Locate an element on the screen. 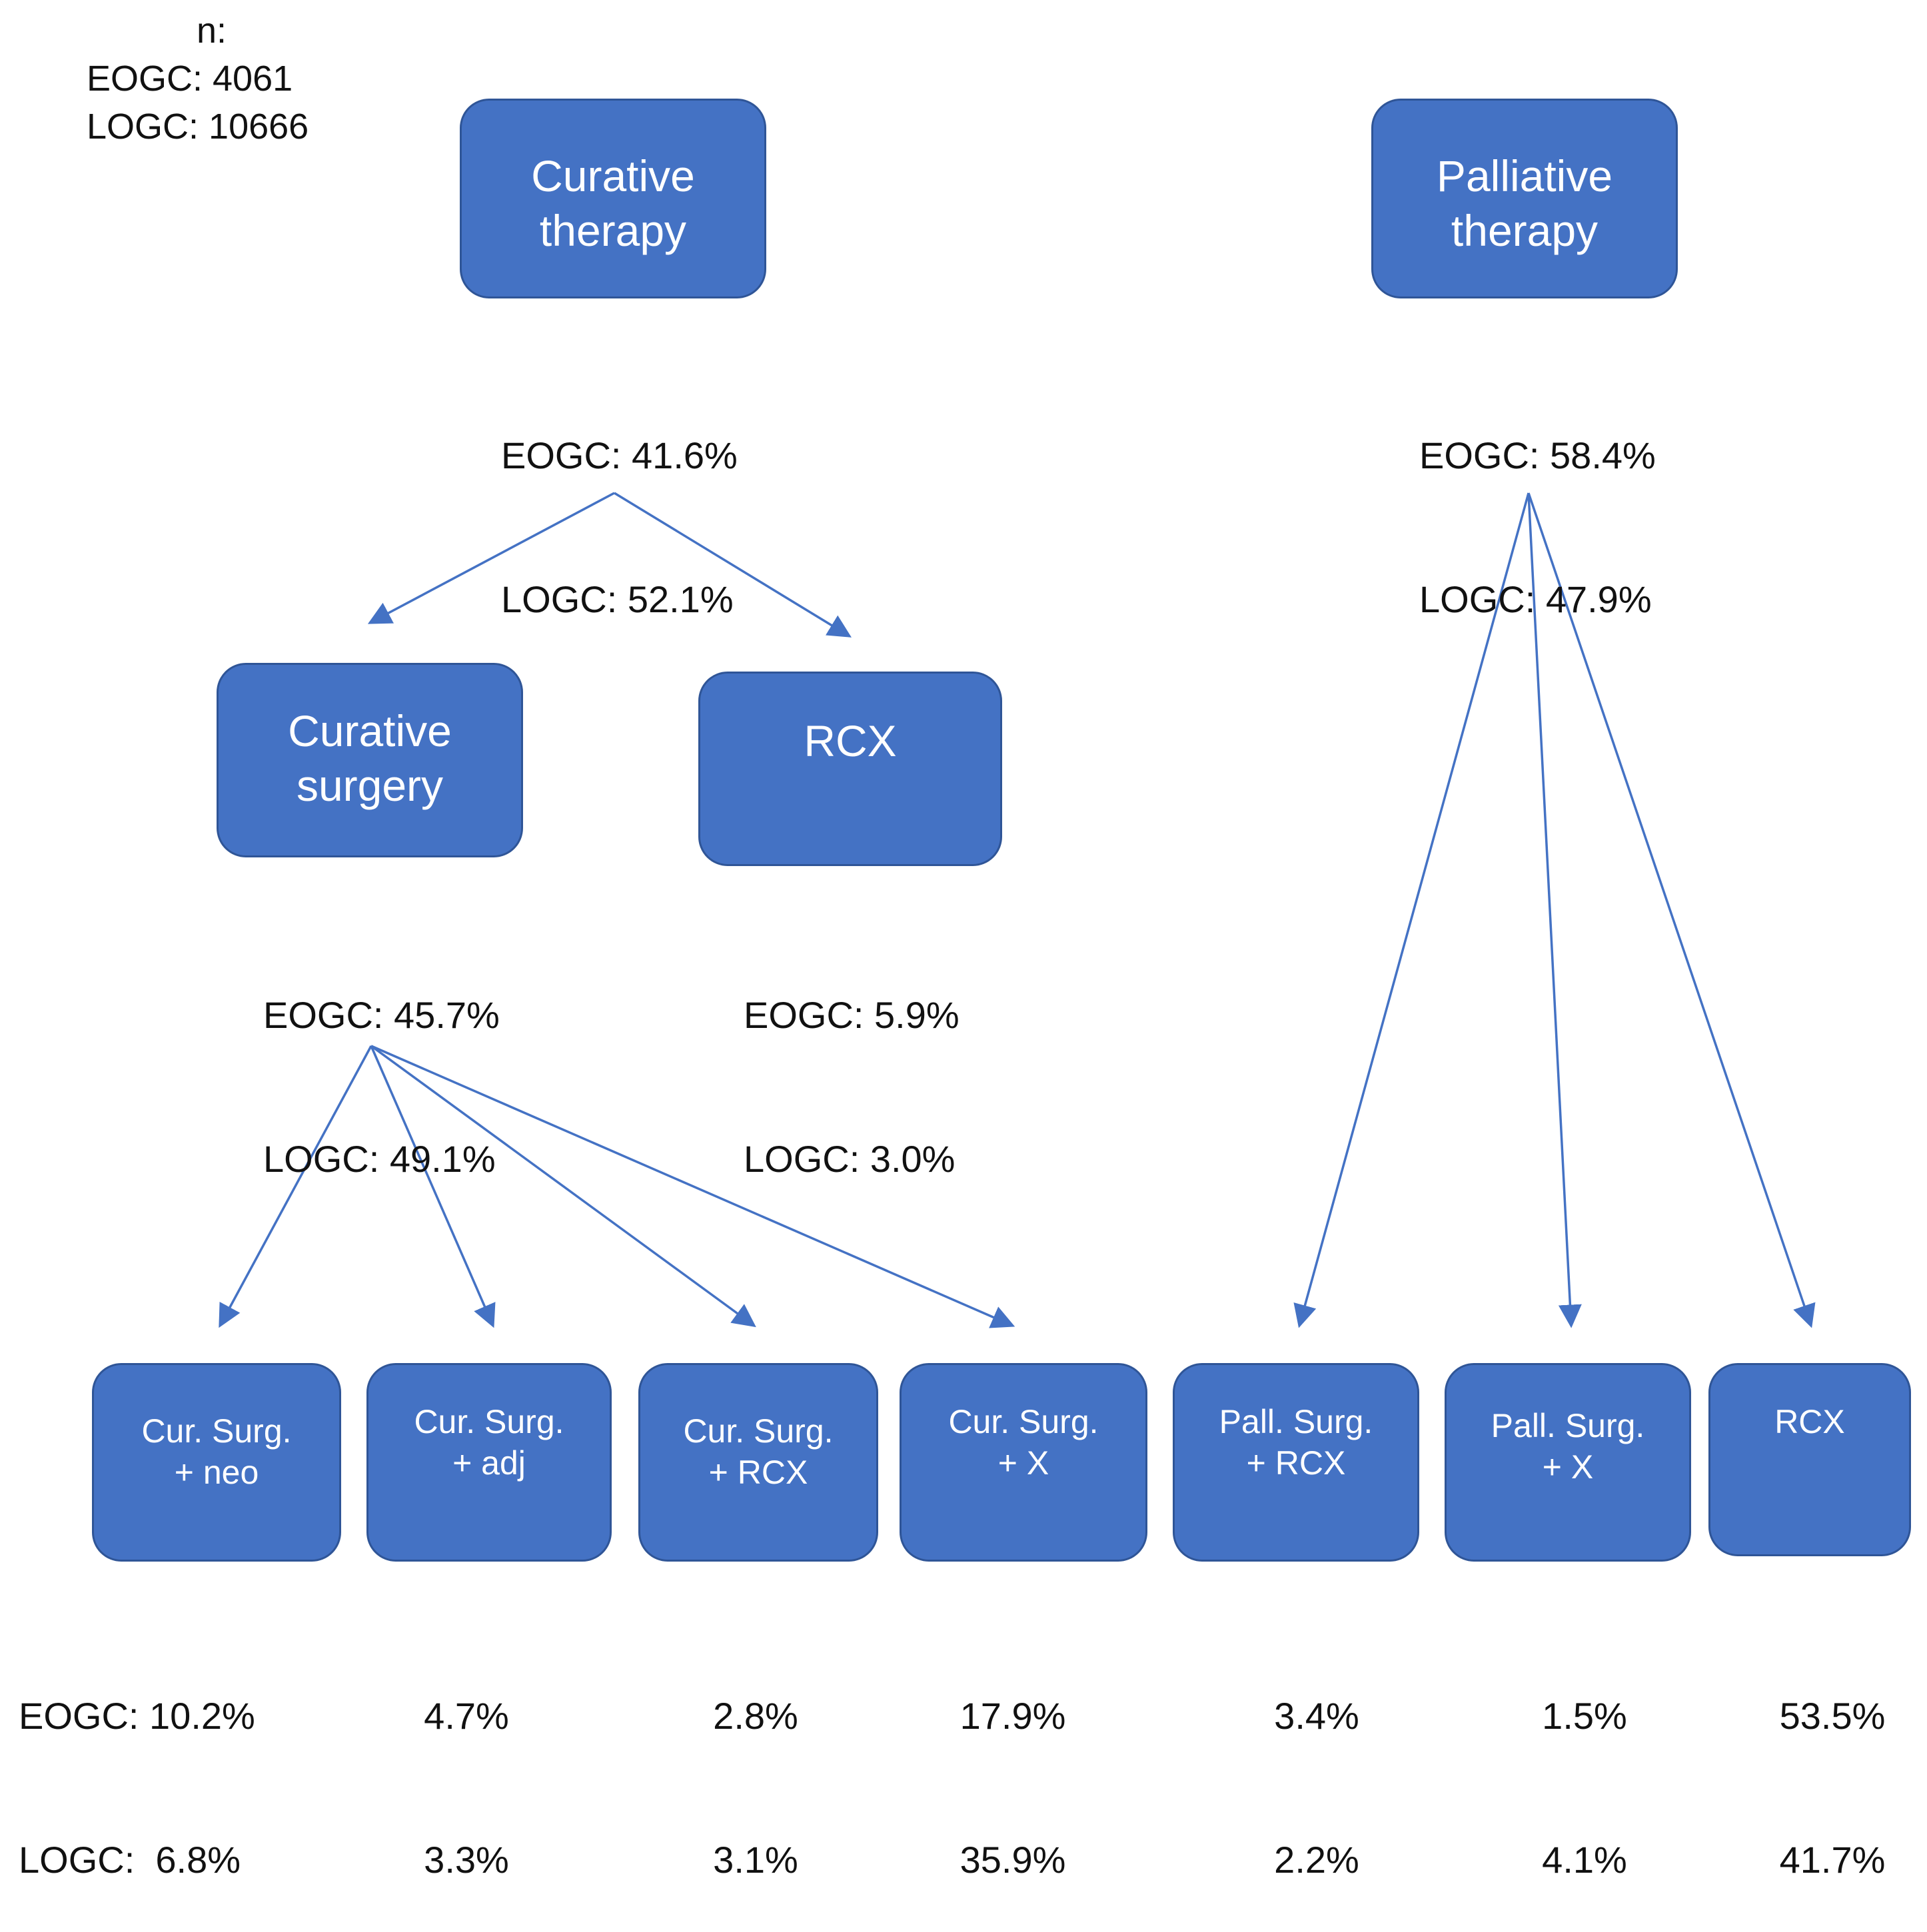 This screenshot has width=1927, height=1932. leaf-stat-cur-surg-rcx-logc: 3.1% is located at coordinates (756, 1860).